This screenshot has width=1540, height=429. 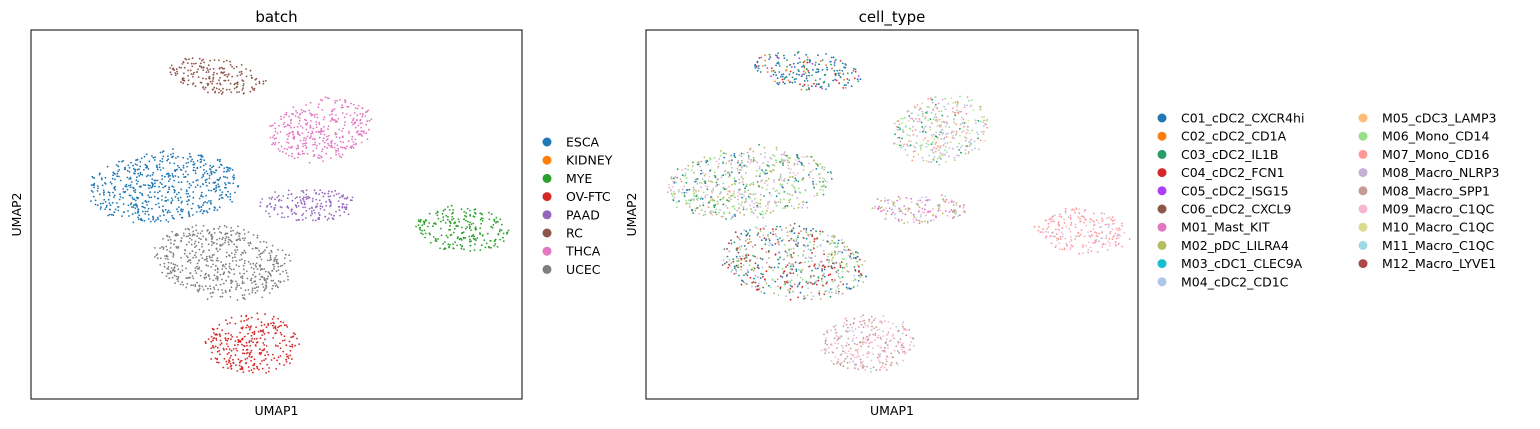 What do you see at coordinates (1162, 245) in the screenshot?
I see `legend-marker` at bounding box center [1162, 245].